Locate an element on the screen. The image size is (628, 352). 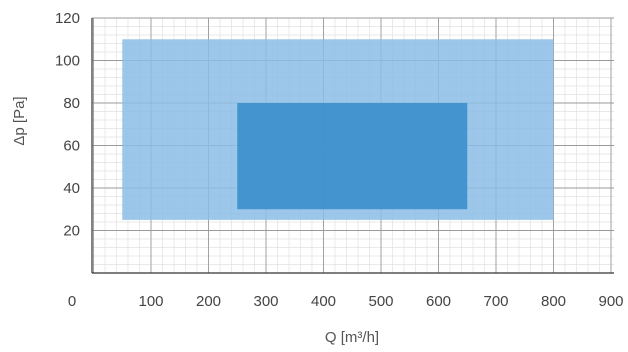
y-tick-label: 20 is located at coordinates (71, 231).